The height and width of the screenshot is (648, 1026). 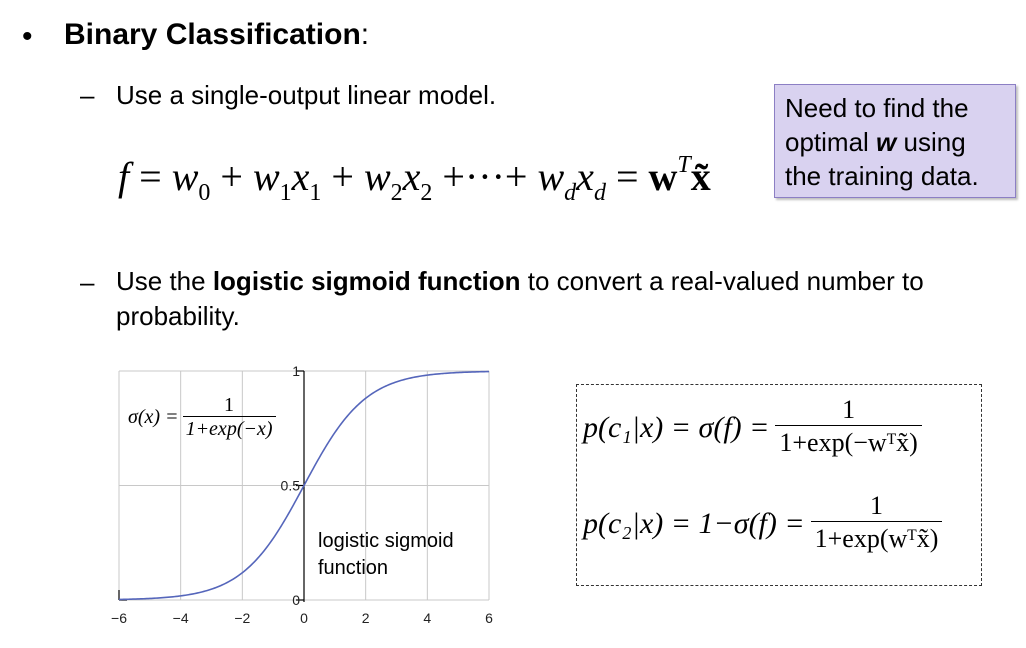 I want to click on x-tick-labels: −6 −4 −2 0 2 4 6, so click(x=302, y=618).